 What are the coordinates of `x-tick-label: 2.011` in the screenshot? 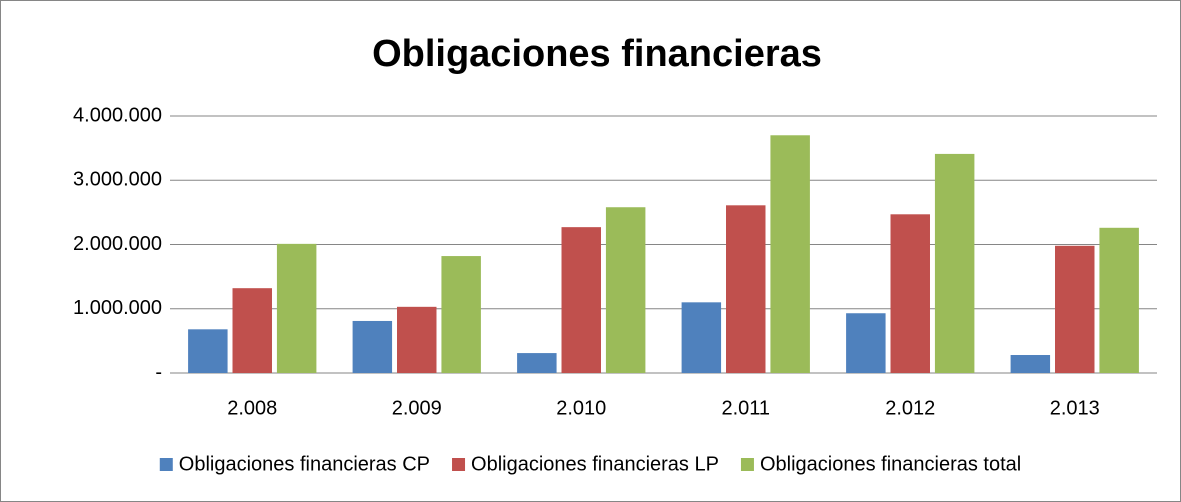 It's located at (745, 408).